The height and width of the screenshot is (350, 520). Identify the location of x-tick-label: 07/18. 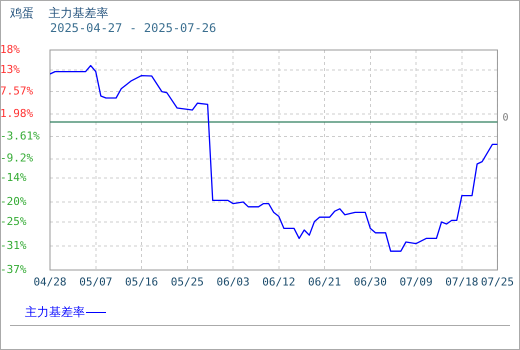
(461, 281).